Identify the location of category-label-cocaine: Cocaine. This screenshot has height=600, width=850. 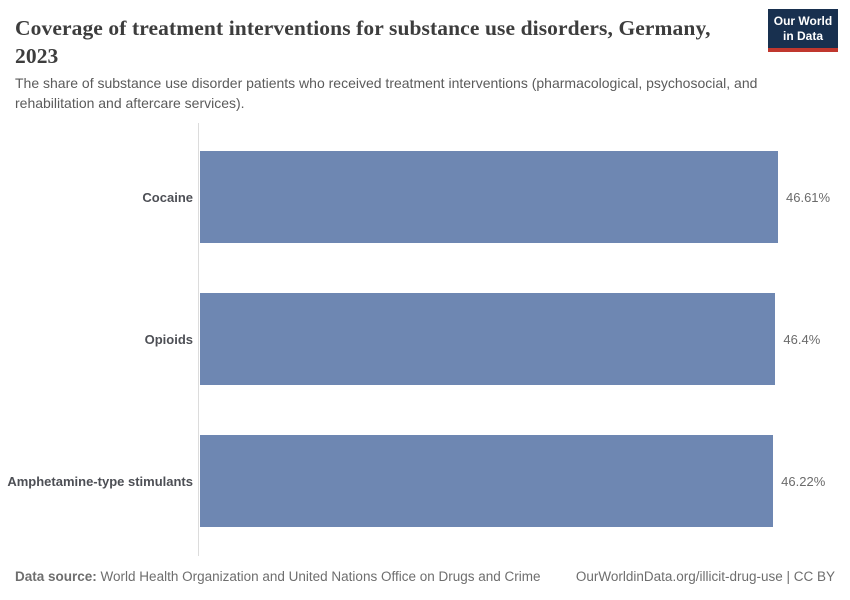
(167, 197).